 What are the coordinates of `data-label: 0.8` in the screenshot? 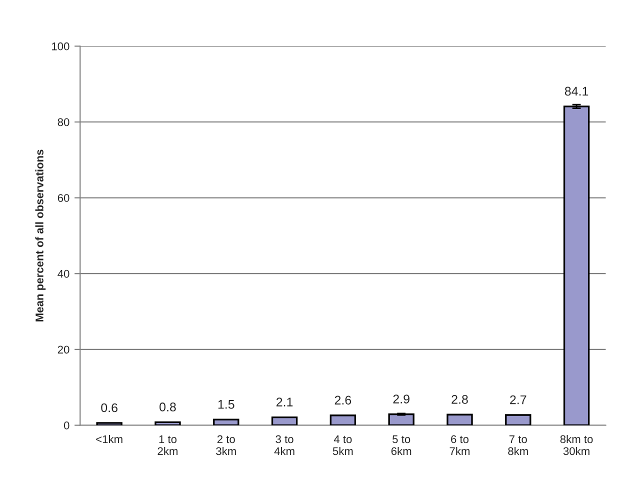 It's located at (168, 407).